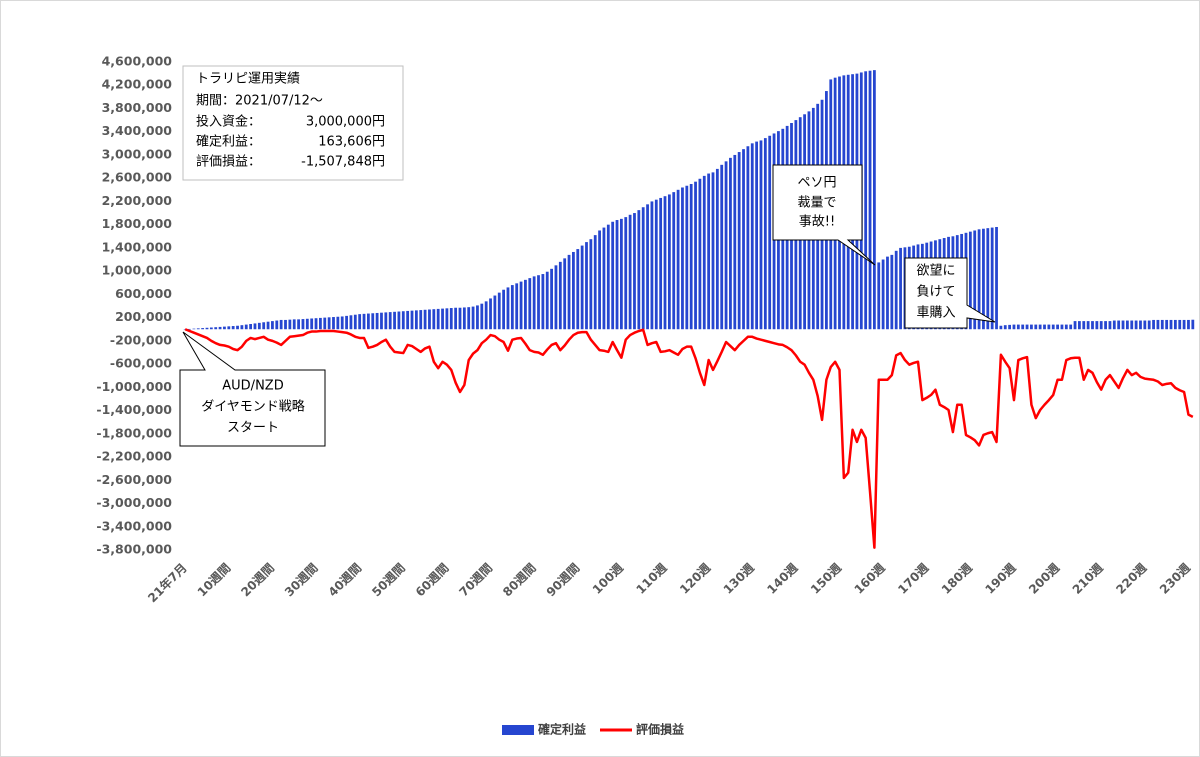  What do you see at coordinates (816, 203) in the screenshot?
I see `callout-text: 裁量で` at bounding box center [816, 203].